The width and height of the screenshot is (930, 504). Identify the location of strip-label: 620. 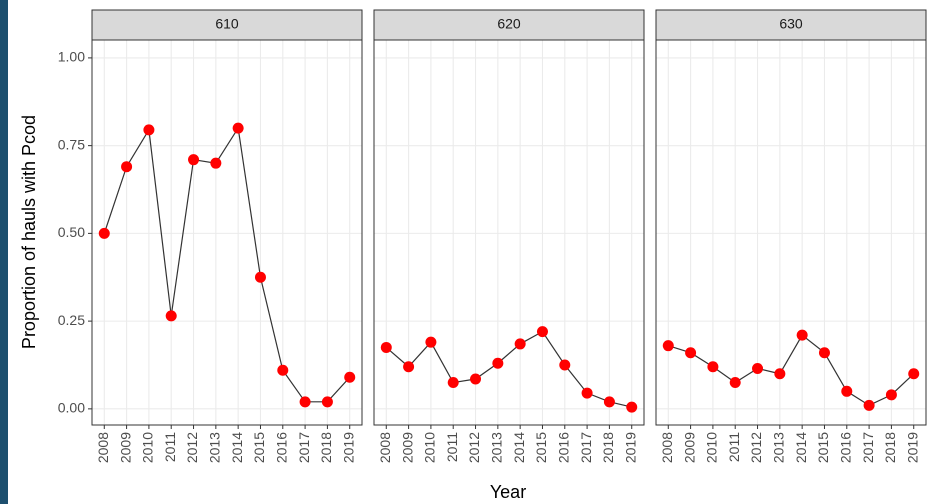
(509, 24).